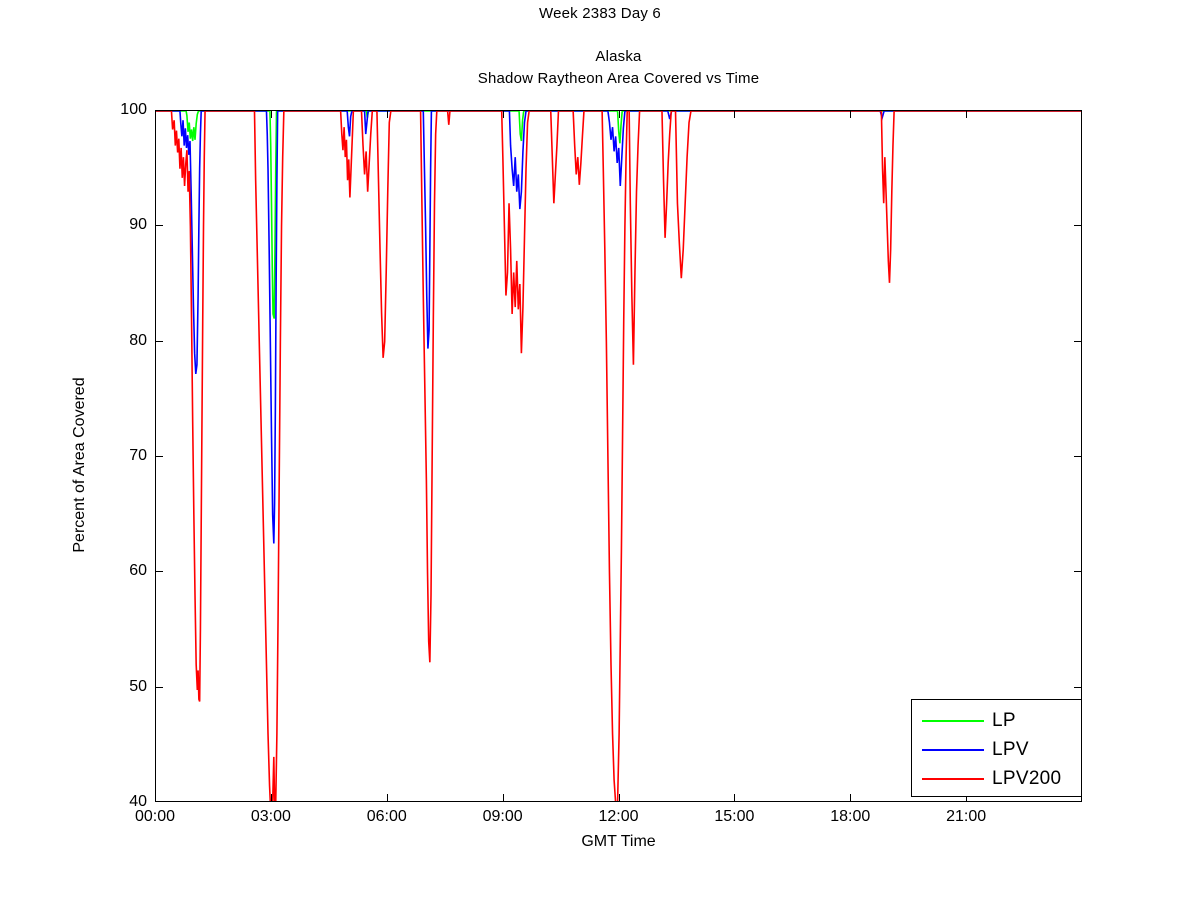 This screenshot has width=1200, height=900. I want to click on y-axis-label: Percent of Area Covered, so click(79, 465).